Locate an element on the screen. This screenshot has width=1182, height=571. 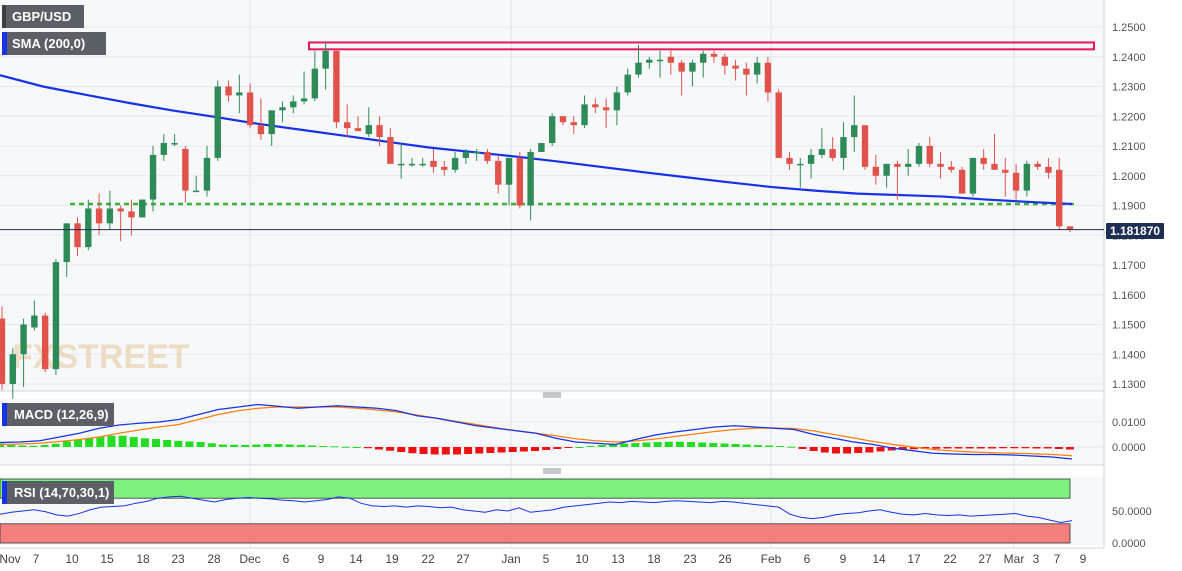
price-tick-label: 1.1700 is located at coordinates (1129, 266).